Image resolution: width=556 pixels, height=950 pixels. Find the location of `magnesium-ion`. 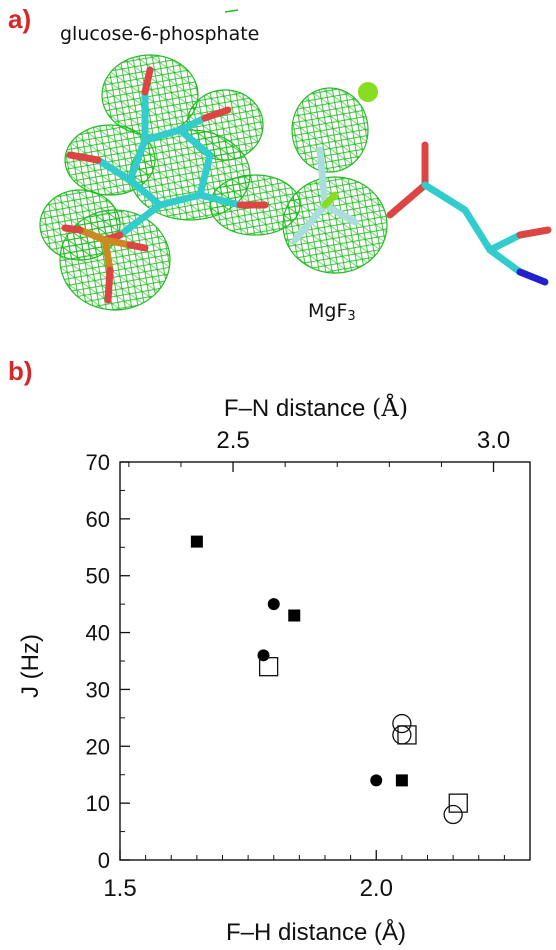

magnesium-ion is located at coordinates (368, 92).